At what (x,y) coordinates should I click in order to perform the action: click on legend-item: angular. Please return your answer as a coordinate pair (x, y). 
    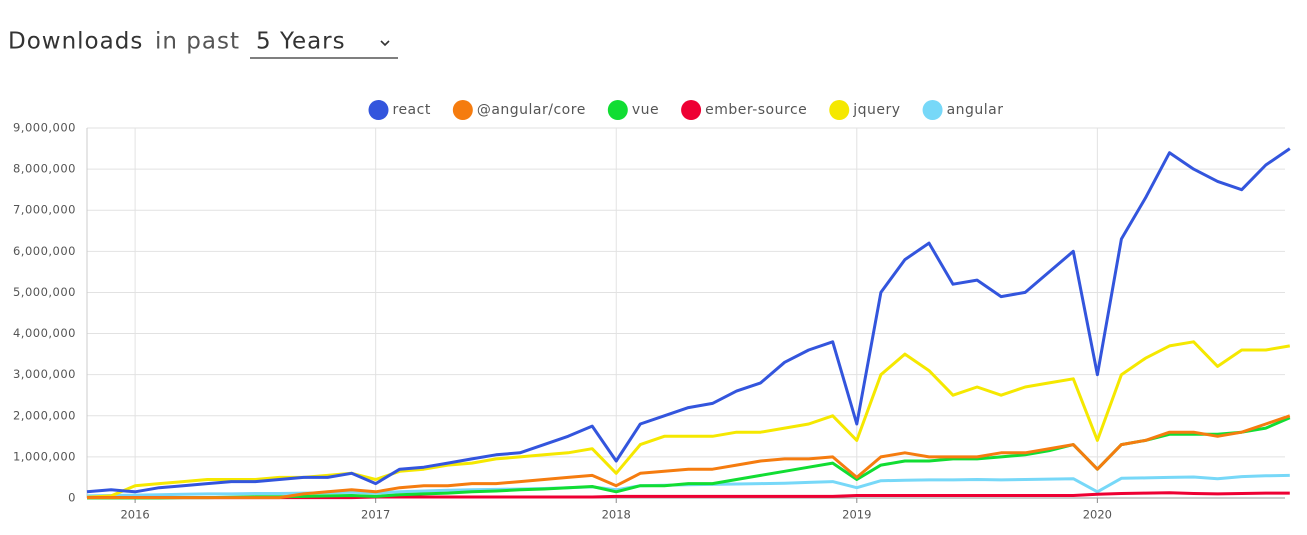
    Looking at the image, I should click on (963, 110).